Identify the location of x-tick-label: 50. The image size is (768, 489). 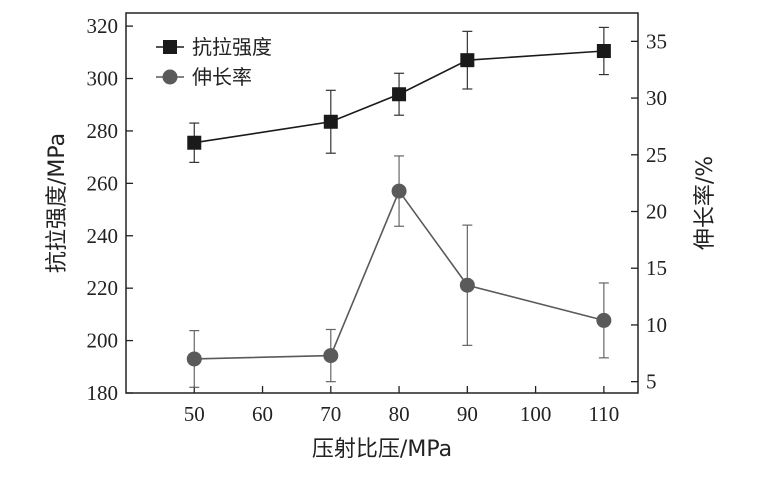
(194, 414).